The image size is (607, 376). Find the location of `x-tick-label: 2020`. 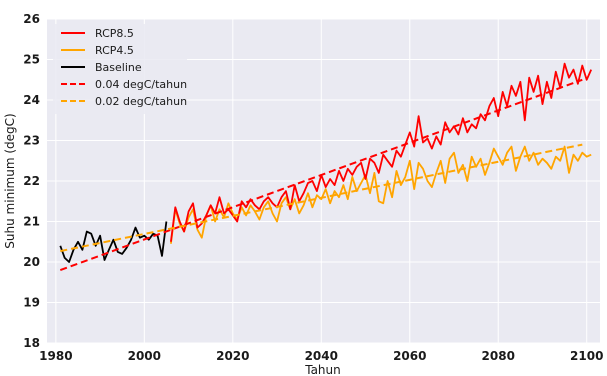

x-tick-label: 2020 is located at coordinates (232, 356).